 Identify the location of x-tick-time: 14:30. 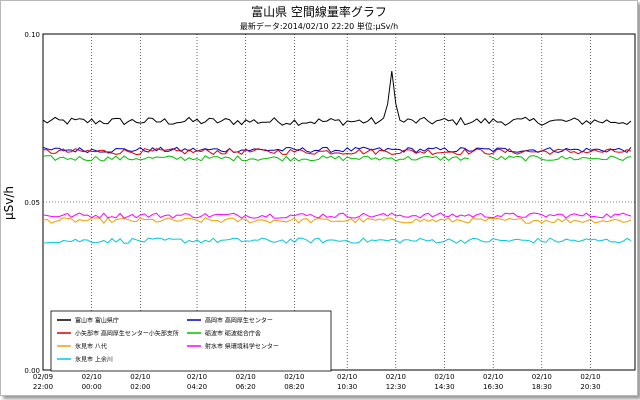
(444, 387).